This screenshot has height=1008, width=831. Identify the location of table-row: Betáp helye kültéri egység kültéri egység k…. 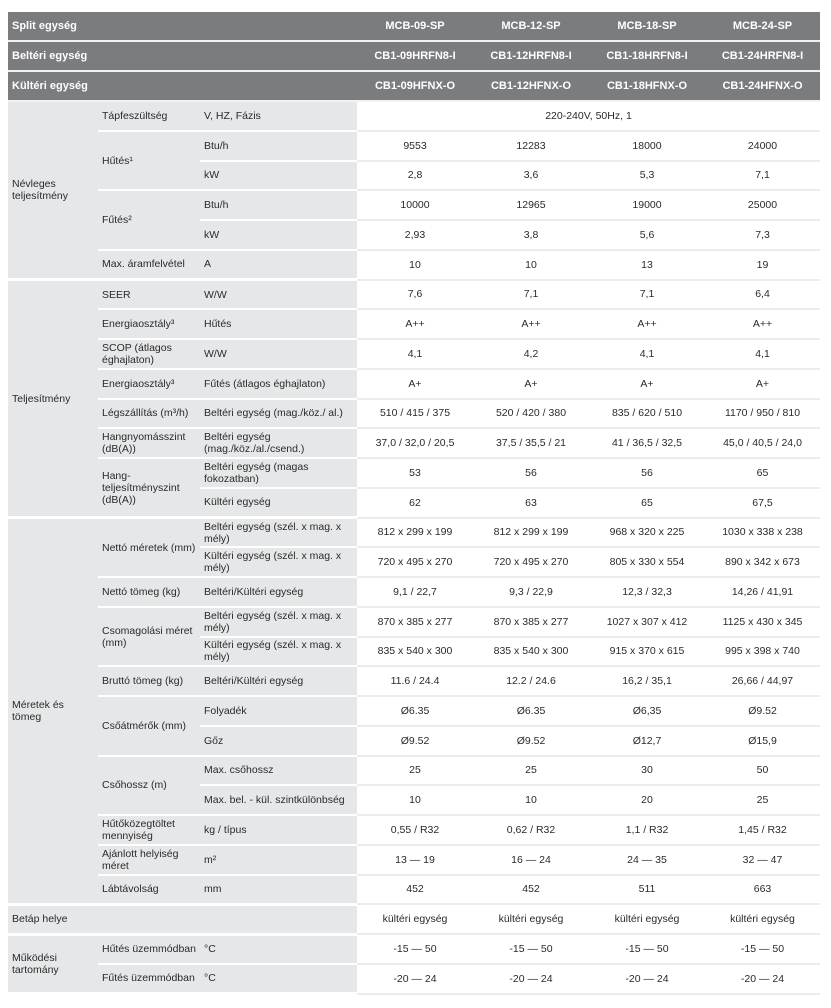
(414, 920).